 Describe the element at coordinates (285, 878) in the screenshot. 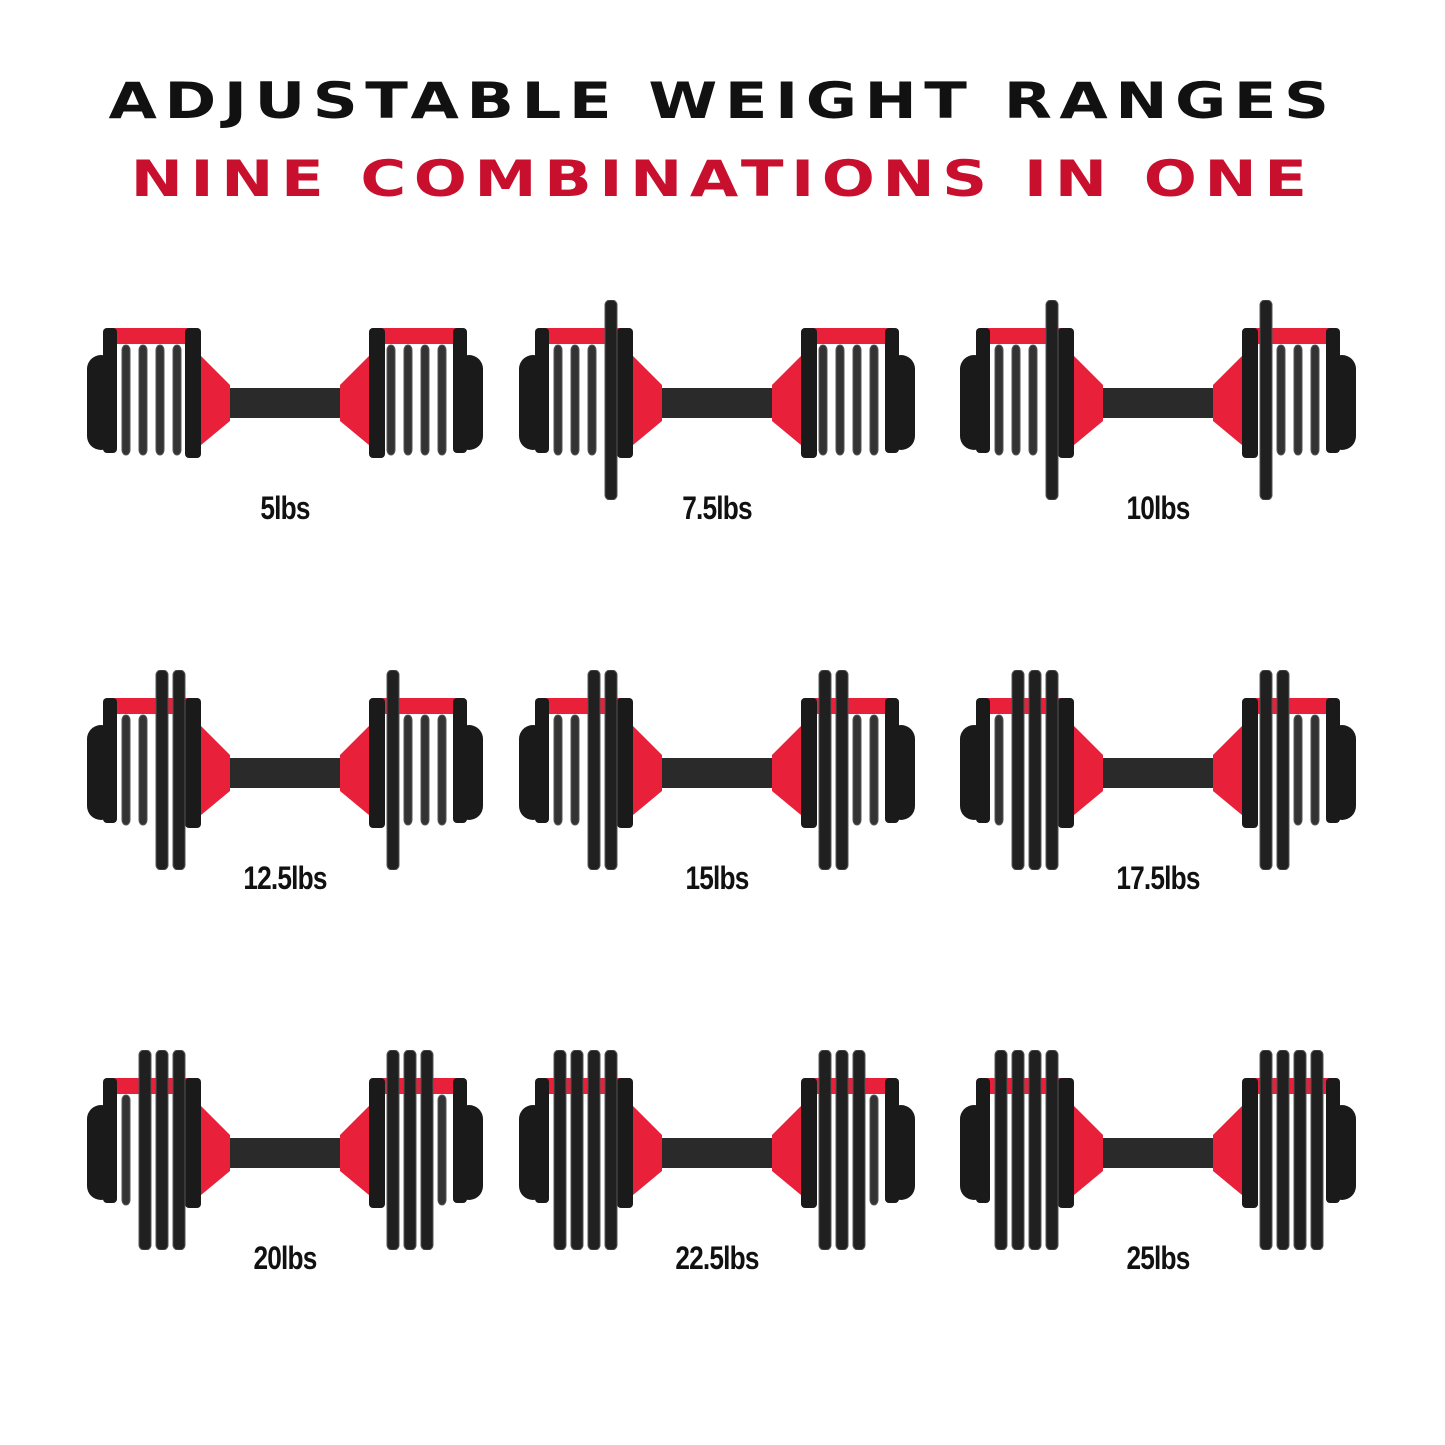

I see `weight-label: 12.5lbs` at that location.